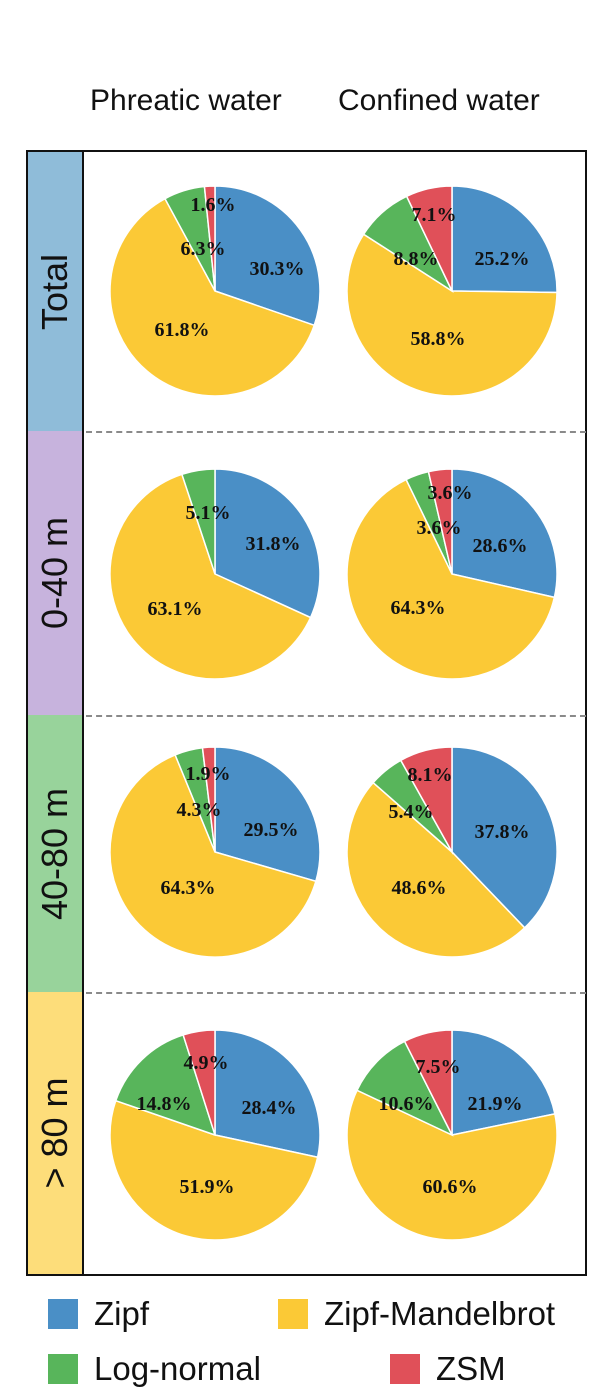 The height and width of the screenshot is (1388, 614). I want to click on pie-80-m-phreatic-water: 28.4% 51.9% 14.8% 4.9%, so click(215, 1135).